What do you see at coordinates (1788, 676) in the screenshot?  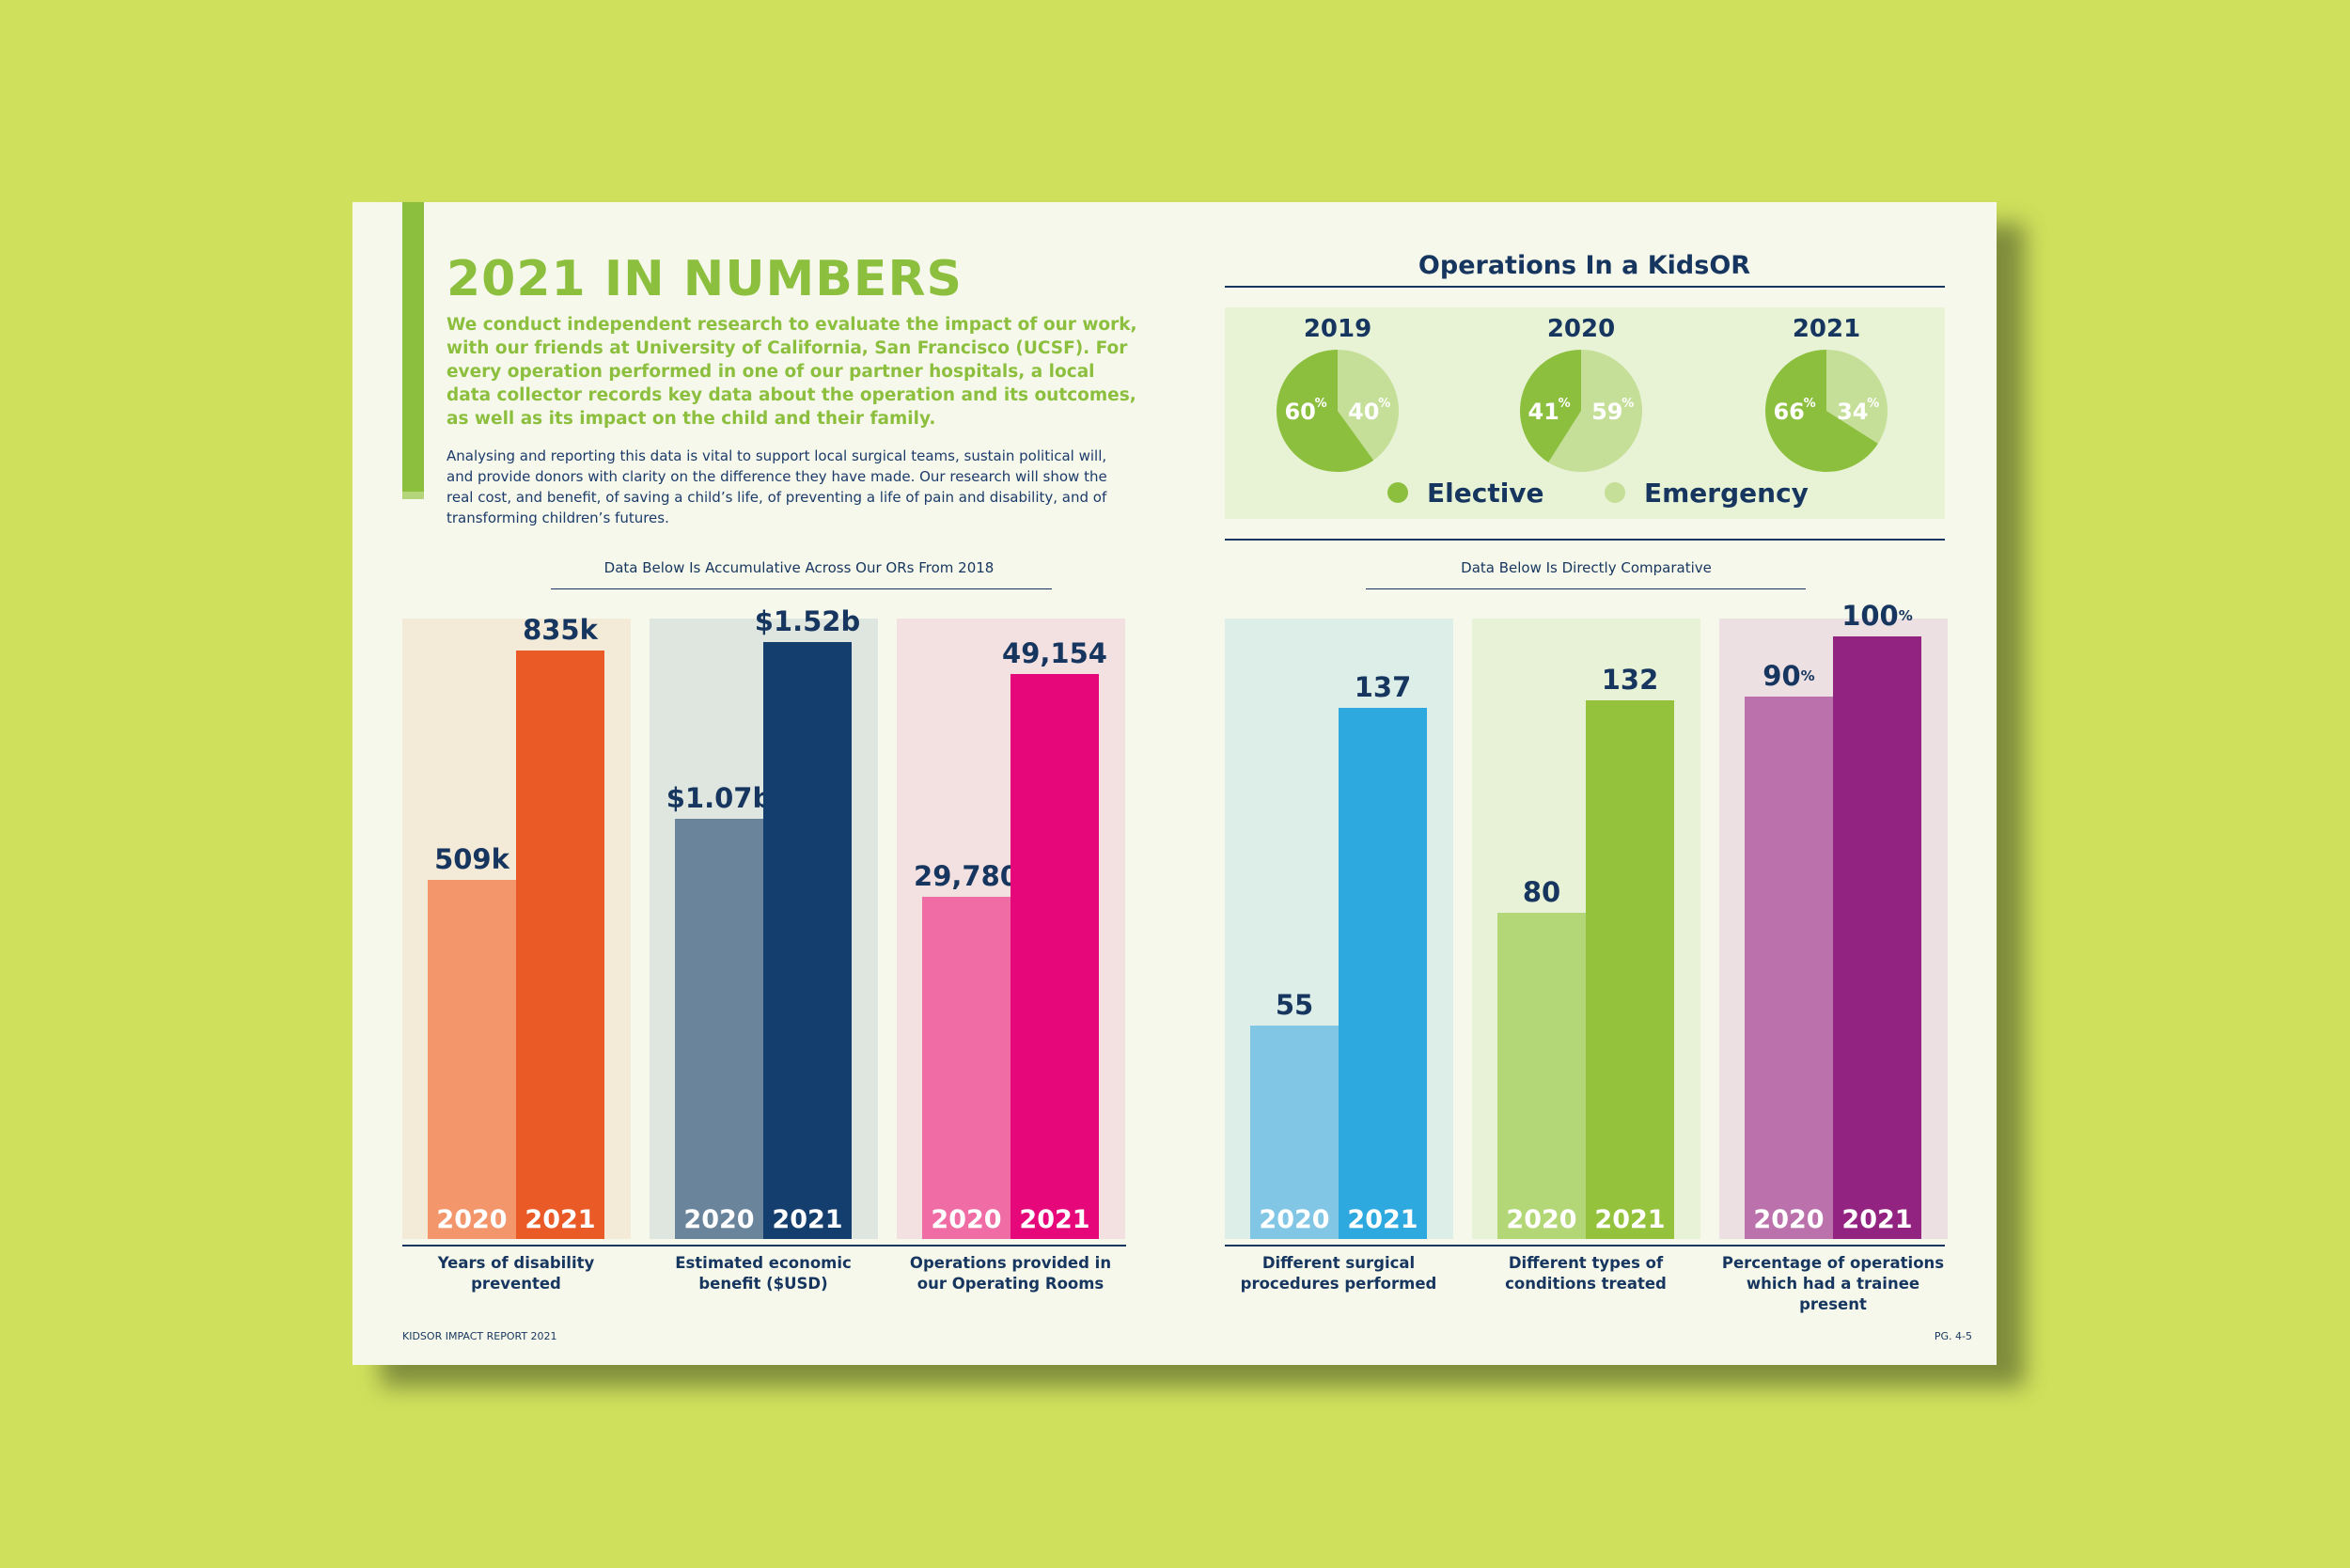 I see `bar-value-label: 90%` at bounding box center [1788, 676].